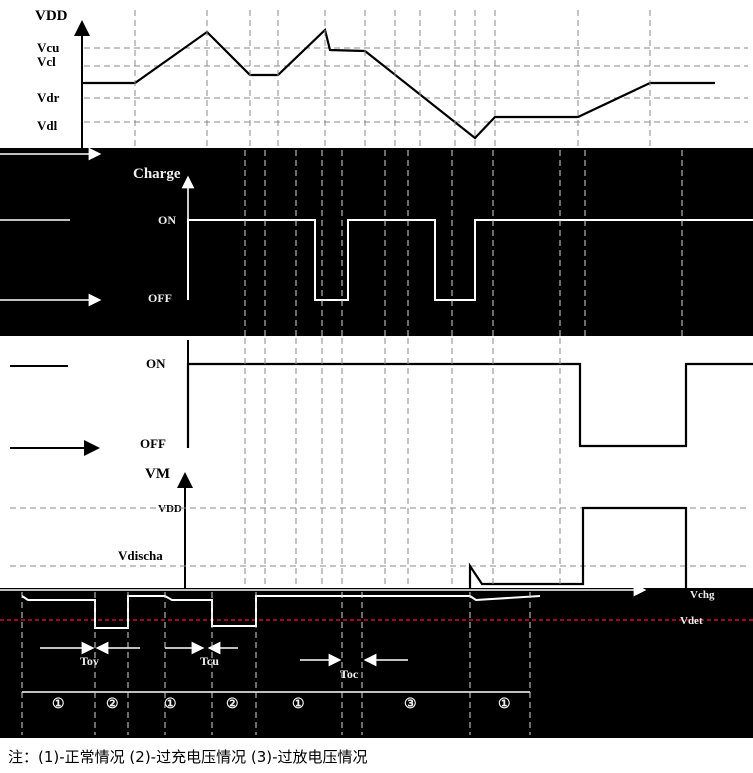 The height and width of the screenshot is (773, 753). Describe the element at coordinates (691, 621) in the screenshot. I see `vdet-label: Vdet` at that location.